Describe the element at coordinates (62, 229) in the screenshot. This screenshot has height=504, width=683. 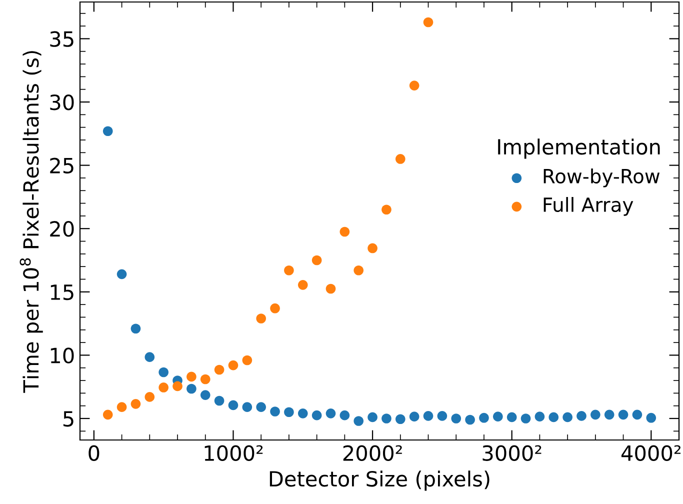
I see `y-tick-label: 20` at that location.